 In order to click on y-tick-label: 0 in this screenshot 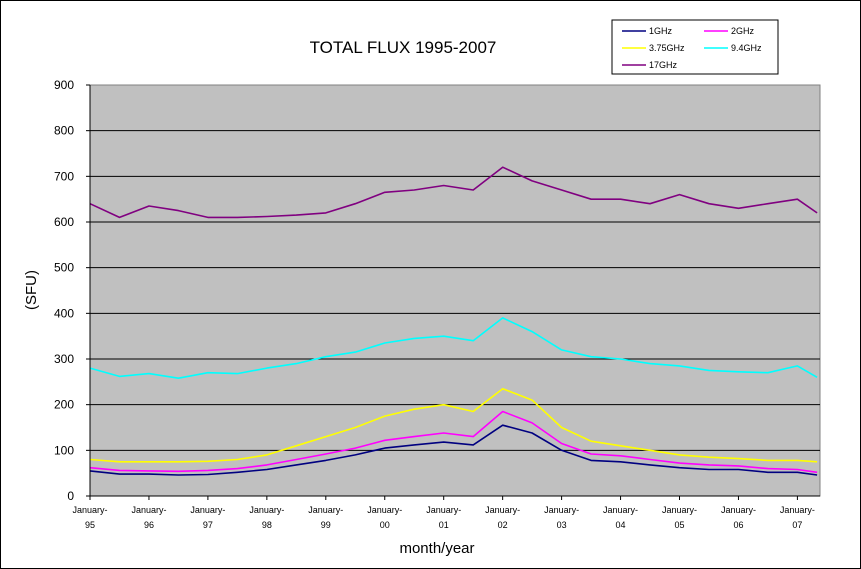, I will do `click(70, 496)`.